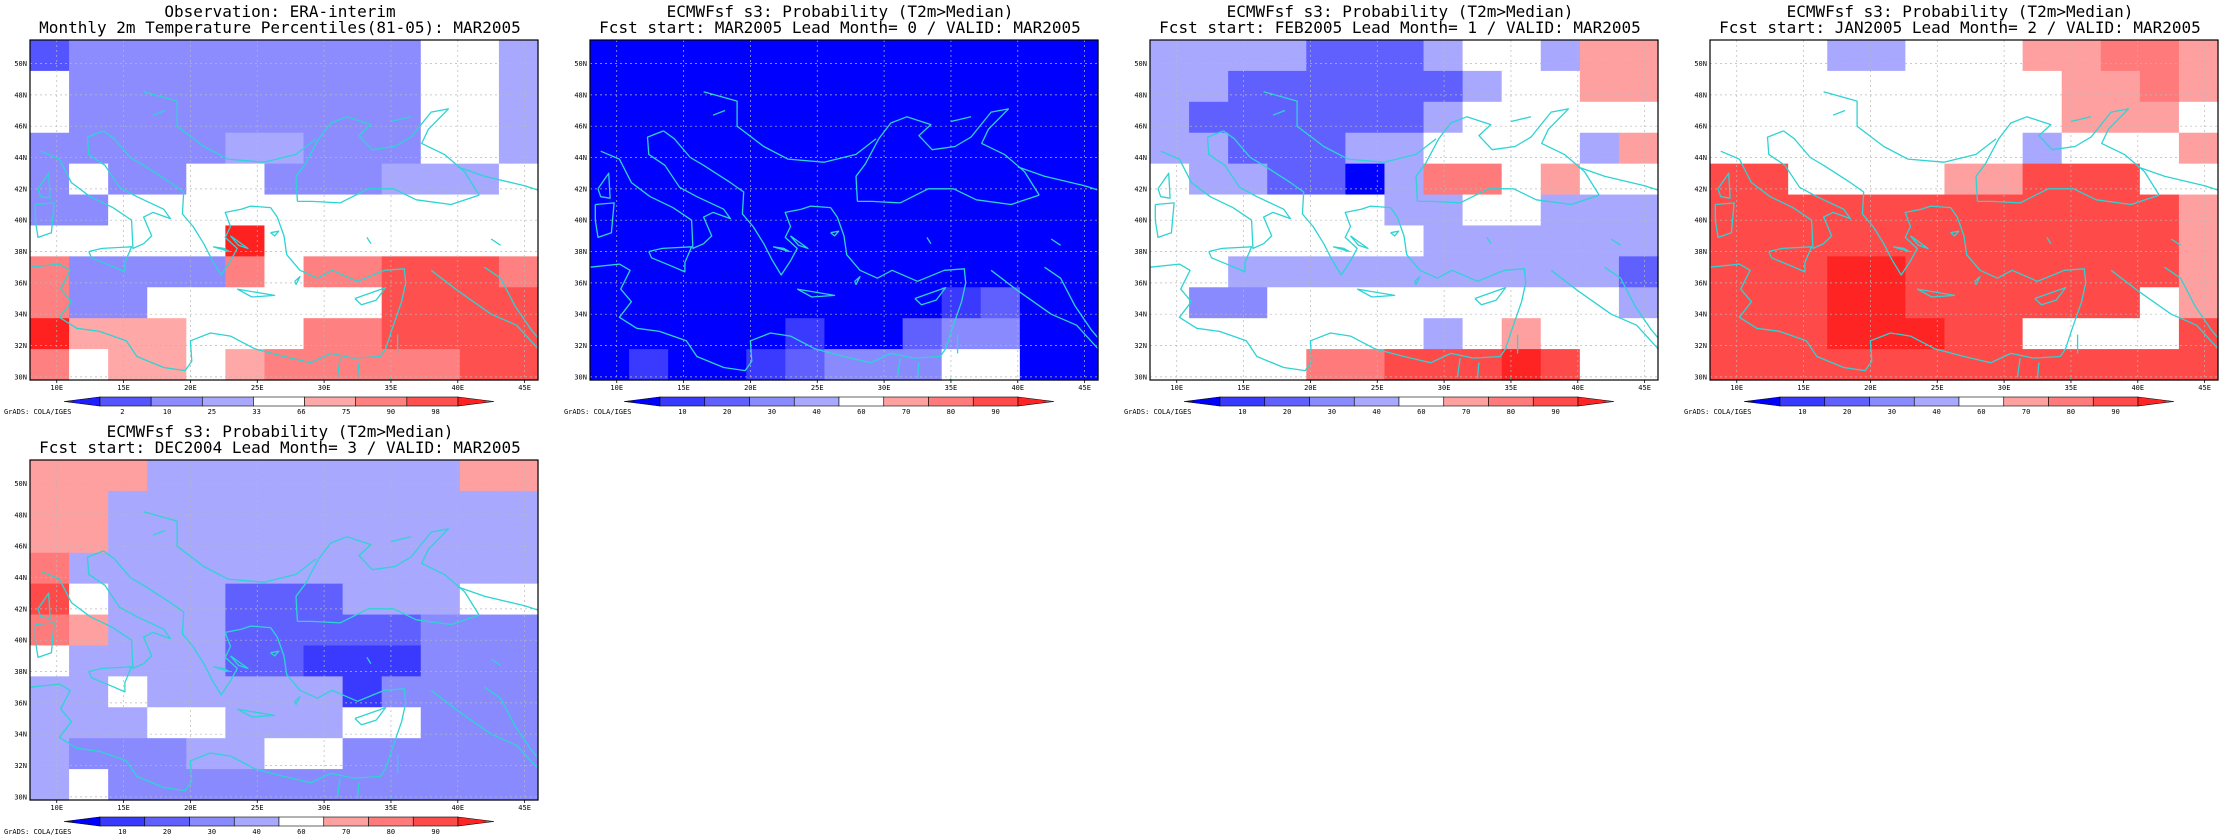 The width and height of the screenshot is (2240, 840). What do you see at coordinates (20, 578) in the screenshot?
I see `lat-tick-label: 44N` at bounding box center [20, 578].